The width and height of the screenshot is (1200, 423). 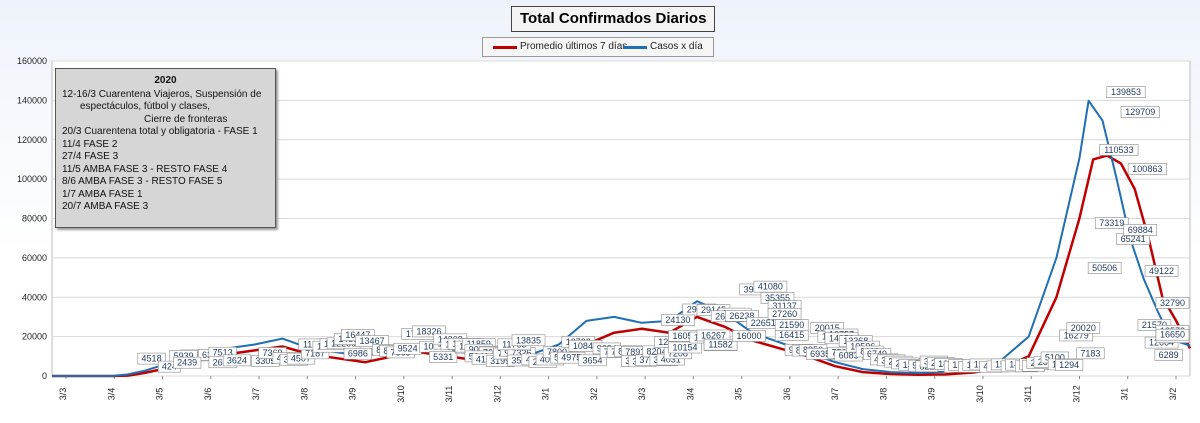 What do you see at coordinates (521, 353) in the screenshot?
I see `data-label: 7326` at bounding box center [521, 353].